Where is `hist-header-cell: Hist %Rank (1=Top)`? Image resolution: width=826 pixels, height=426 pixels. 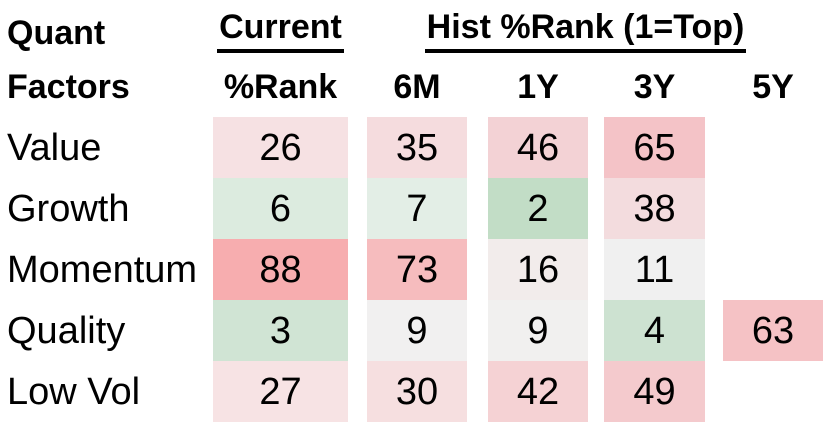 hist-header-cell: Hist %Rank (1=Top) is located at coordinates (585, 26).